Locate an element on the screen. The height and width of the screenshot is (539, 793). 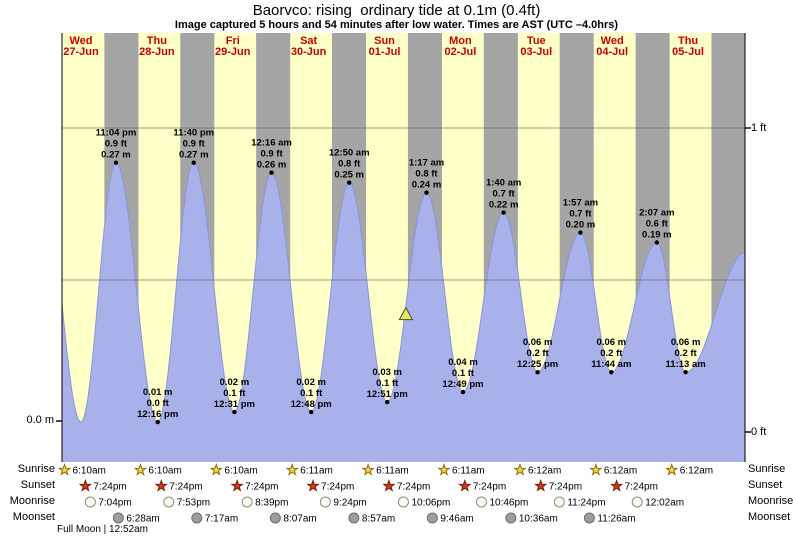
moonrise-time: 7:04pm is located at coordinates (114, 503).